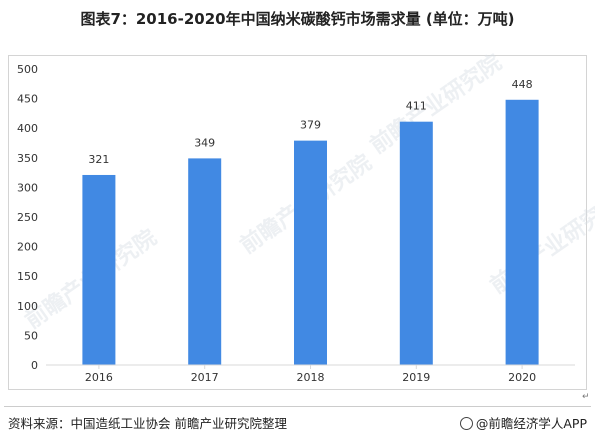  What do you see at coordinates (27, 276) in the screenshot?
I see `y-tick-label: 150` at bounding box center [27, 276].